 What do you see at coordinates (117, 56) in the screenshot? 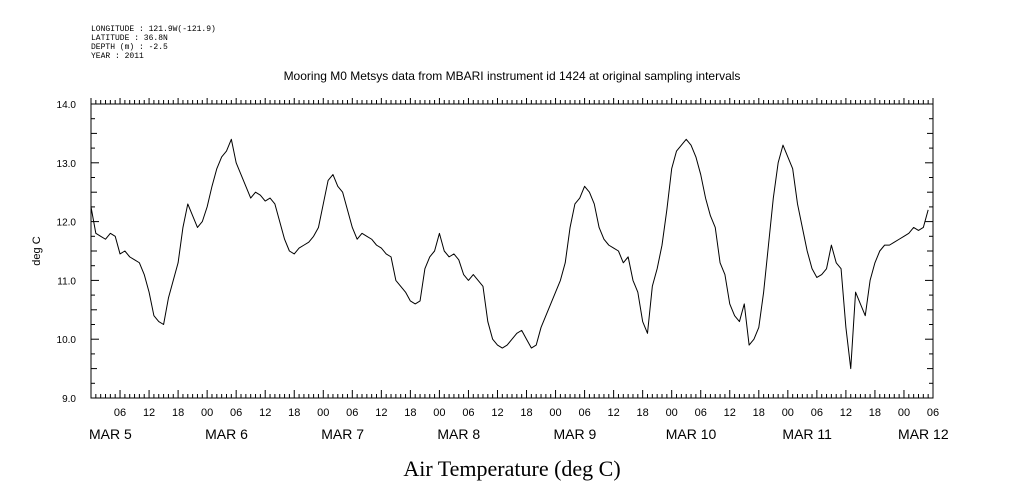
I see `year-text: YEAR : 2011` at bounding box center [117, 56].